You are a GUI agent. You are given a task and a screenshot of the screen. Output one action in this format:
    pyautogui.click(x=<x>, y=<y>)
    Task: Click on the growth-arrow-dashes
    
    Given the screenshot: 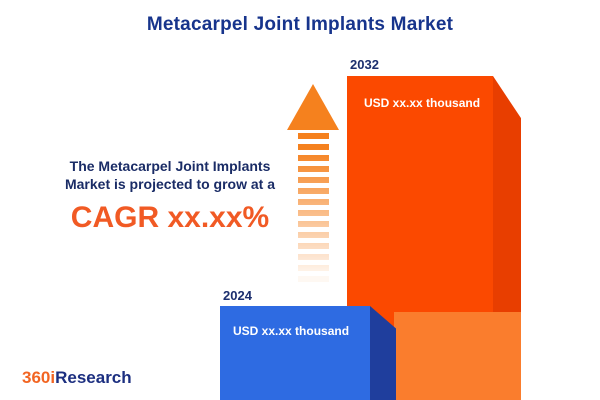 What is the action you would take?
    pyautogui.click(x=313, y=208)
    